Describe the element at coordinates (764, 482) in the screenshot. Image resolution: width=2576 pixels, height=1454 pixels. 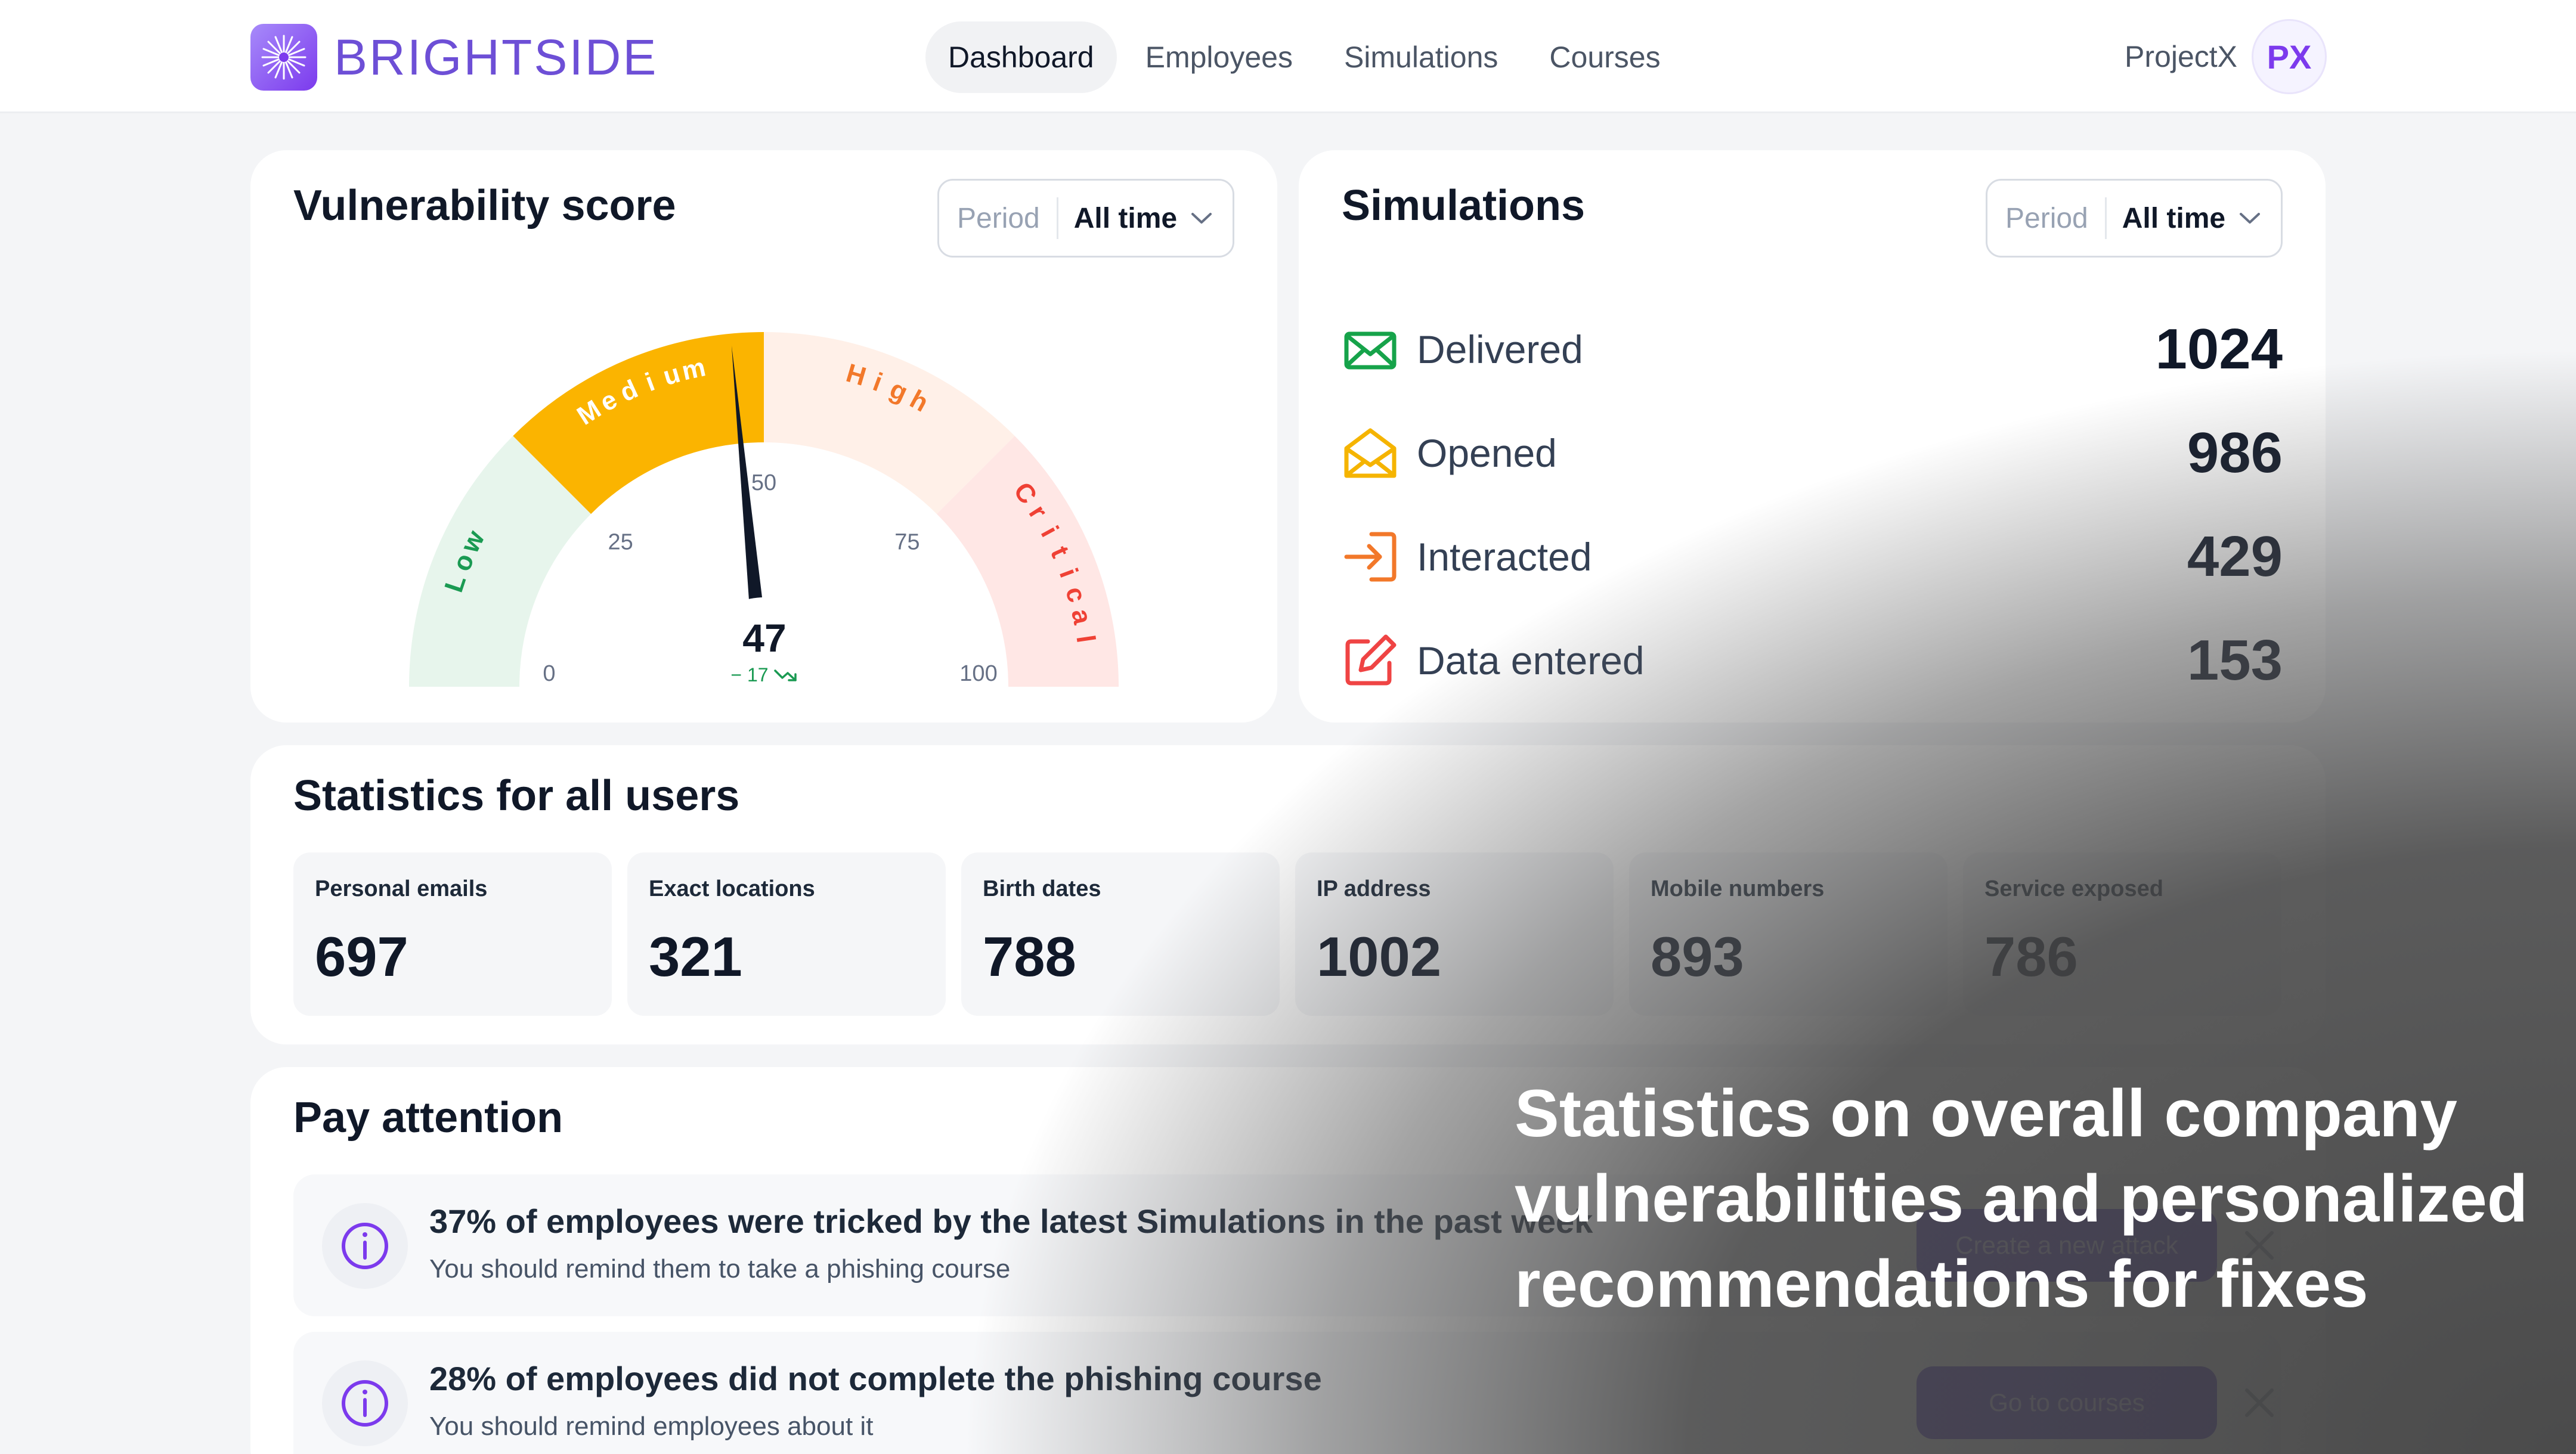
I see `gauge-tick-label: 50` at that location.